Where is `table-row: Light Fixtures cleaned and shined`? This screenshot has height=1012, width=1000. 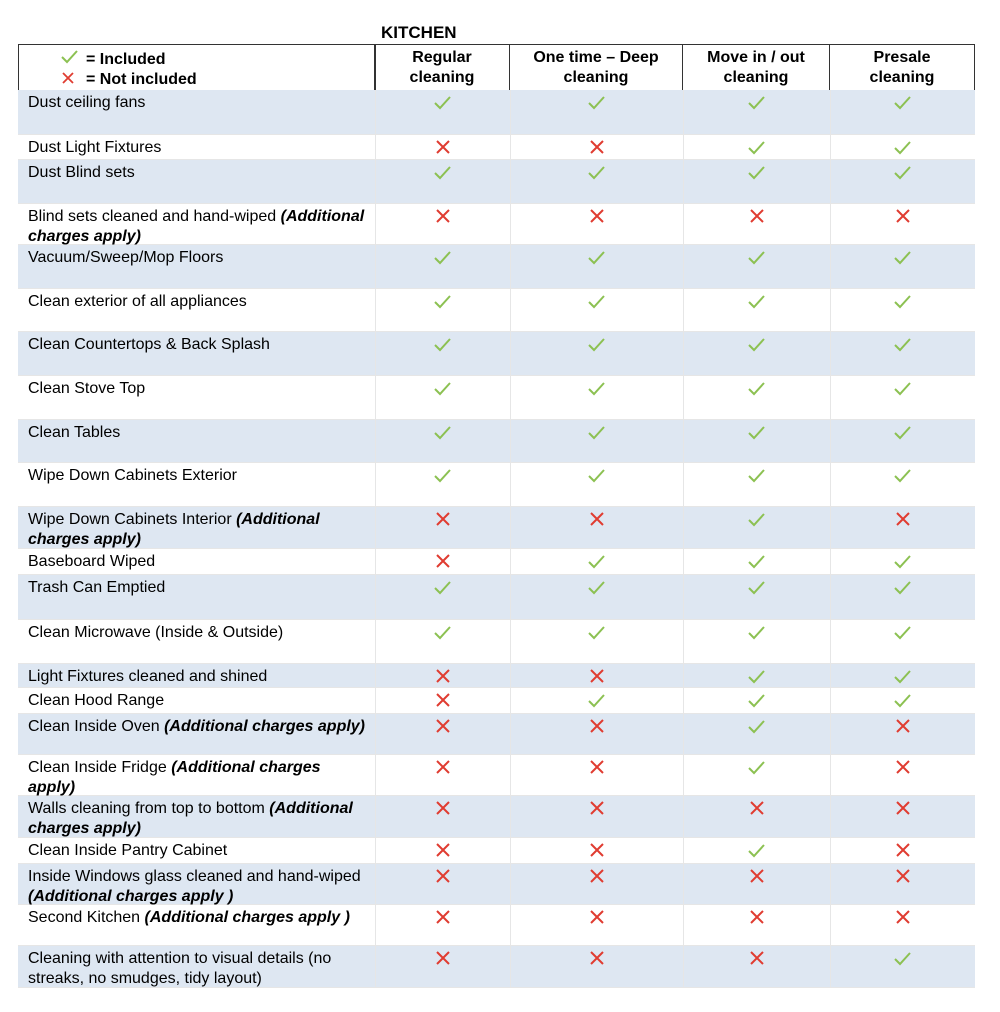
table-row: Light Fixtures cleaned and shined is located at coordinates (496, 676).